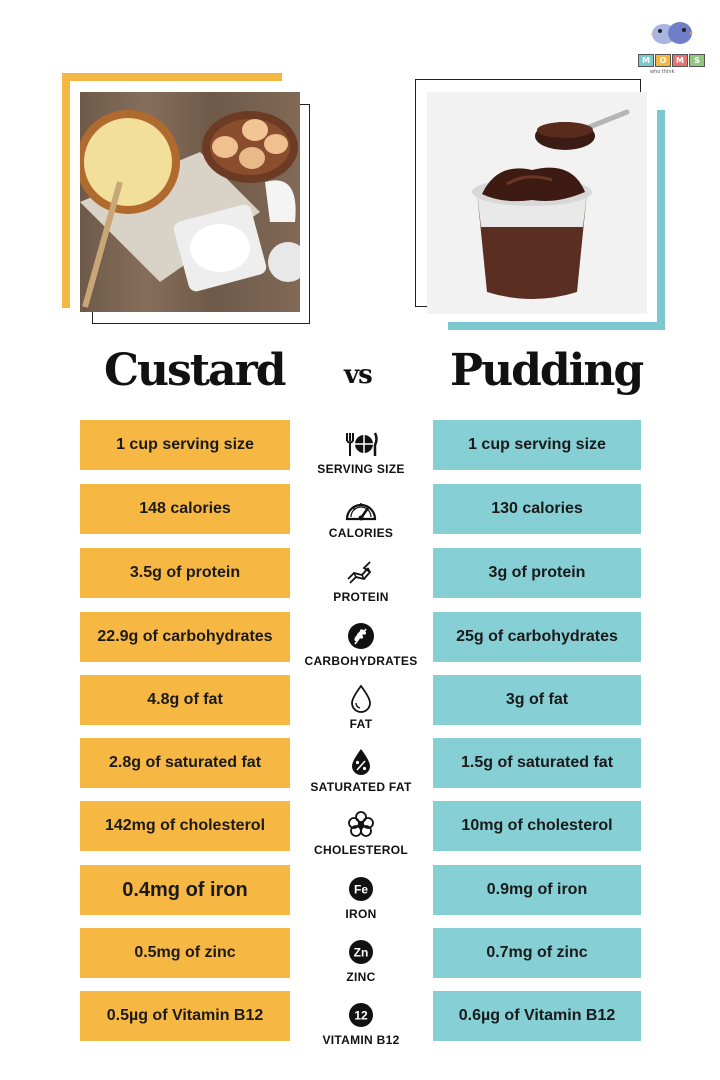 The image size is (720, 1080). I want to click on pudding-protein: 3g of protein, so click(537, 573).